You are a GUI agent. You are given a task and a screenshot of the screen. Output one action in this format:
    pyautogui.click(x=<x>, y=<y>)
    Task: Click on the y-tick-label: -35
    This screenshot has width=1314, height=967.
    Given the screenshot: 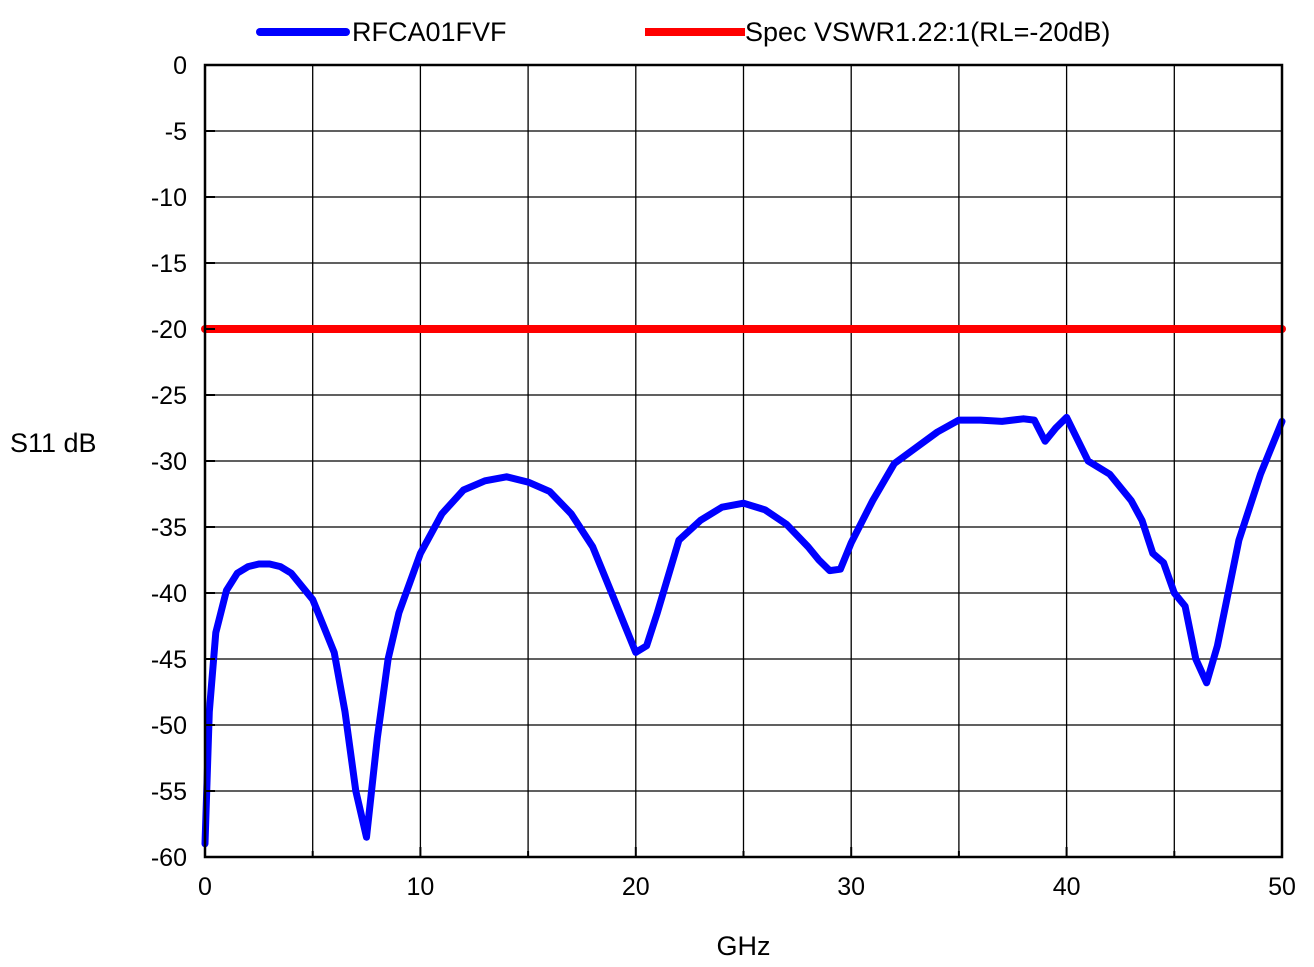 What is the action you would take?
    pyautogui.click(x=169, y=528)
    